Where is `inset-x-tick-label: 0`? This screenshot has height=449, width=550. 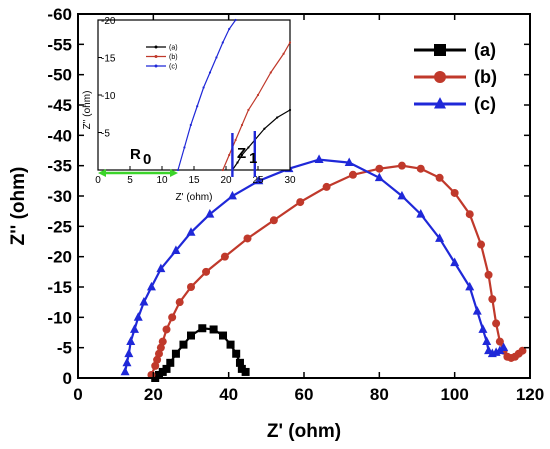
inset-x-tick-label: 0 is located at coordinates (98, 180).